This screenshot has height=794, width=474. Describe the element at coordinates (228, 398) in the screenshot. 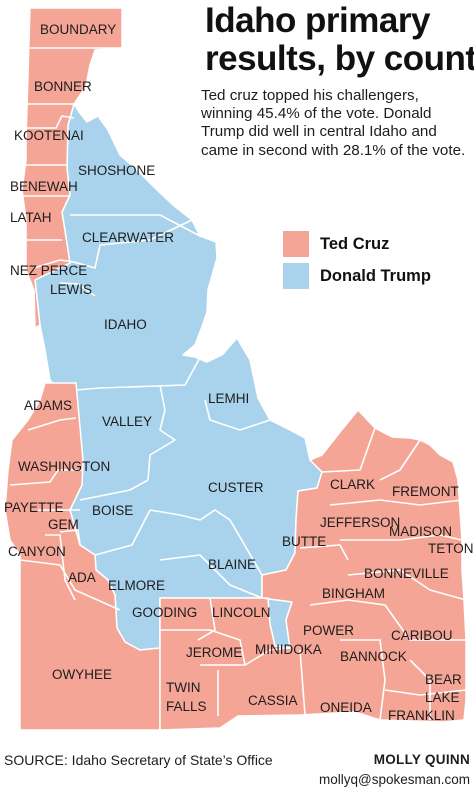

I see `county-label-lemhi: LEMHI` at that location.